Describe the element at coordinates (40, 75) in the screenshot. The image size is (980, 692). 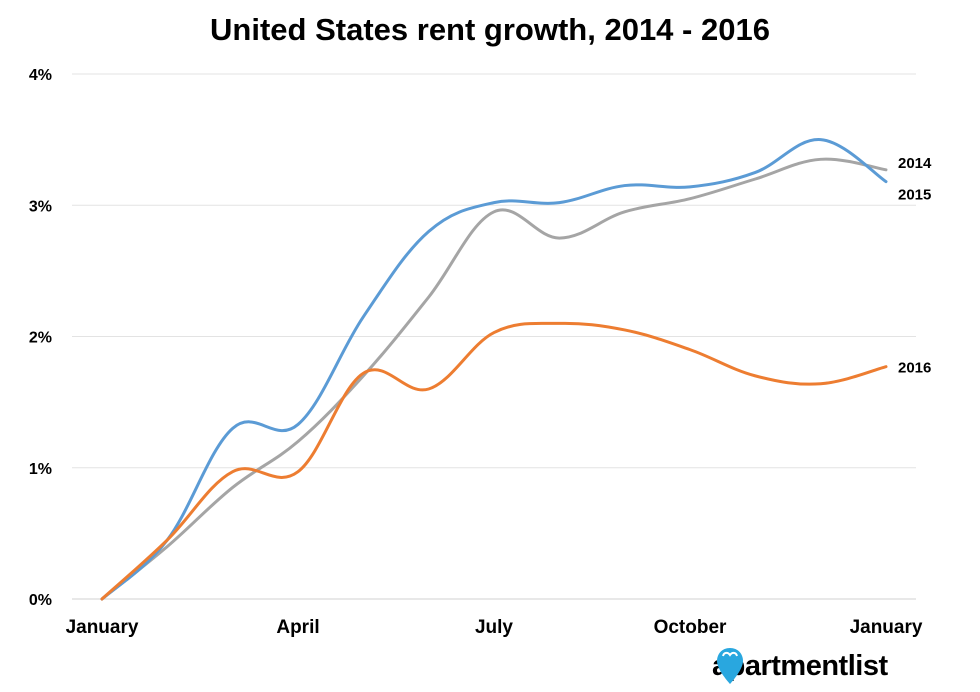
I see `y-tick-label: 4%` at that location.